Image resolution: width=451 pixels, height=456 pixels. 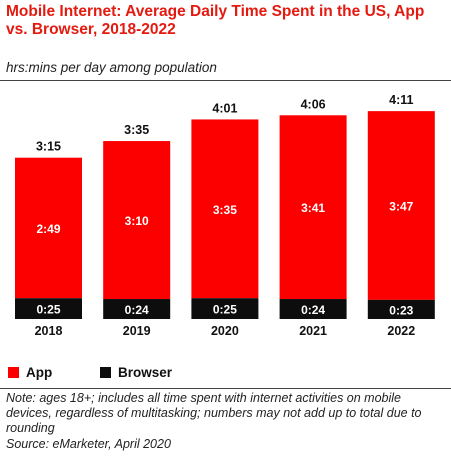 I want to click on bar-app-2021, so click(x=313, y=207).